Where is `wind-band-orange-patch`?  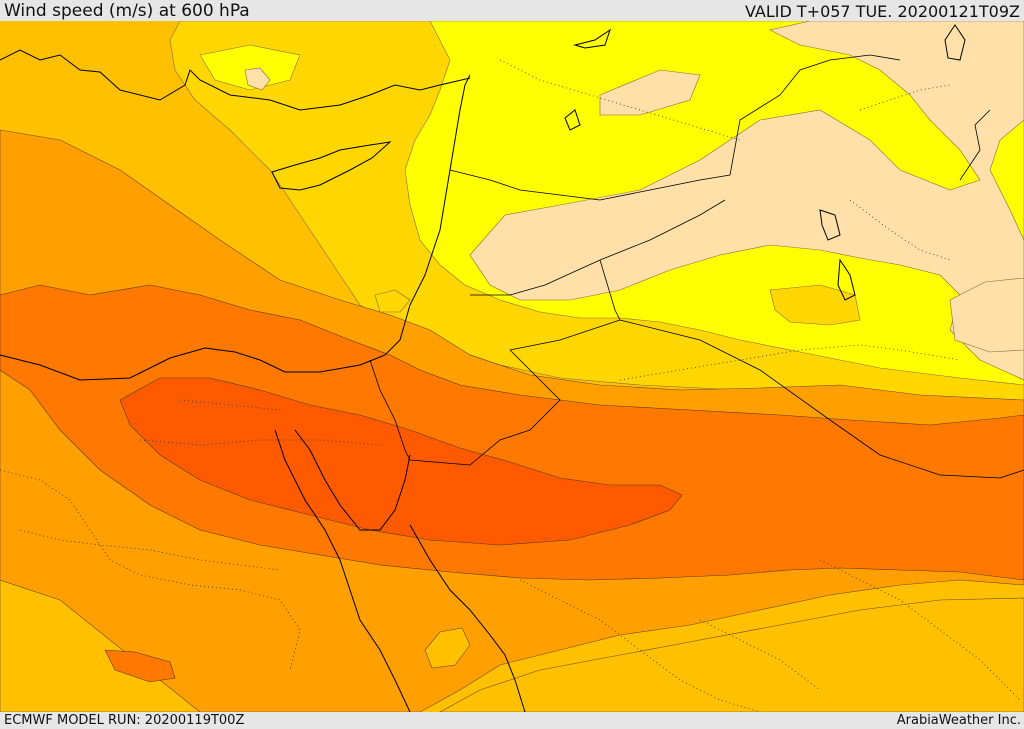 wind-band-orange-patch is located at coordinates (140, 666).